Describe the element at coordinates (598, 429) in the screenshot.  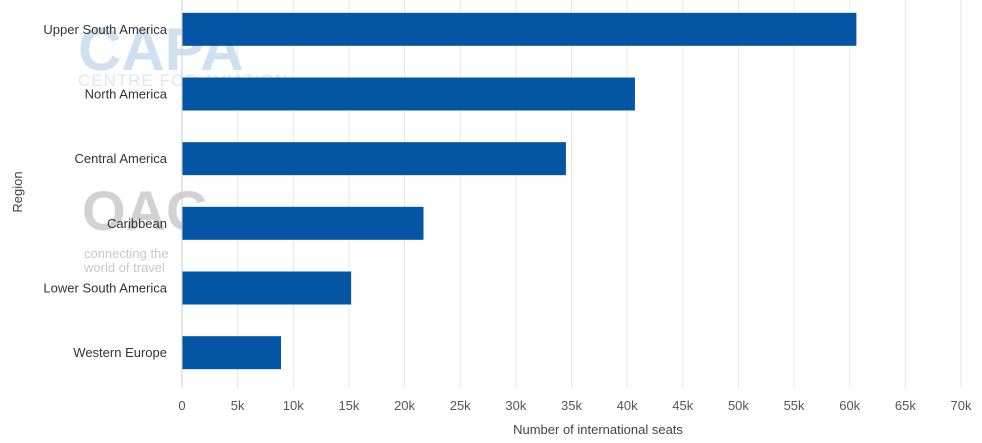
I see `x-axis-title: Number of international seats` at that location.